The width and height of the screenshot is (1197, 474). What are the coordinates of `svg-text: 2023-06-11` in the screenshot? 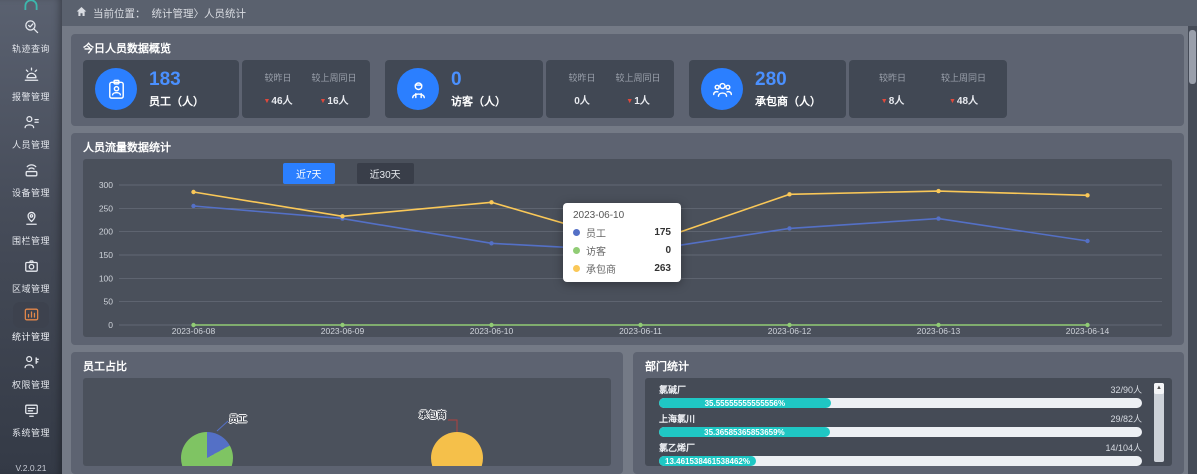 It's located at (640, 331).